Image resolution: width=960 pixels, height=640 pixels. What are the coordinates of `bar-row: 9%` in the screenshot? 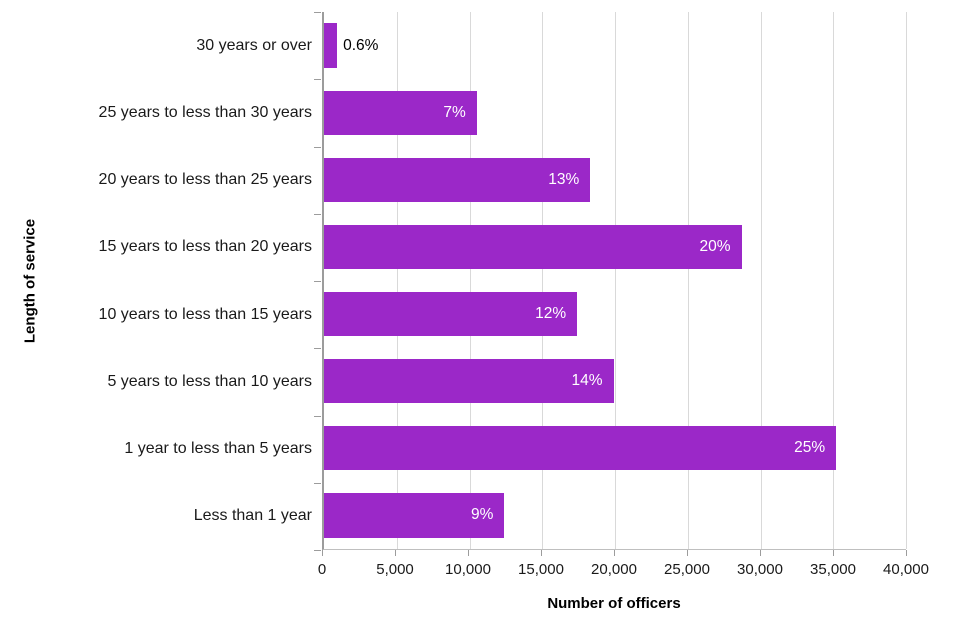 It's located at (615, 515).